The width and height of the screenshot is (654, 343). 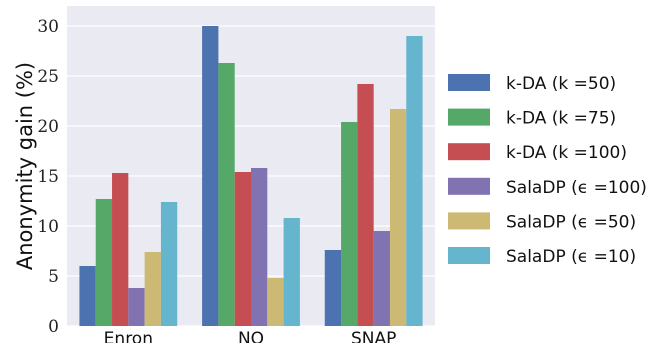 I want to click on y-tick-label: 20, so click(x=48, y=127).